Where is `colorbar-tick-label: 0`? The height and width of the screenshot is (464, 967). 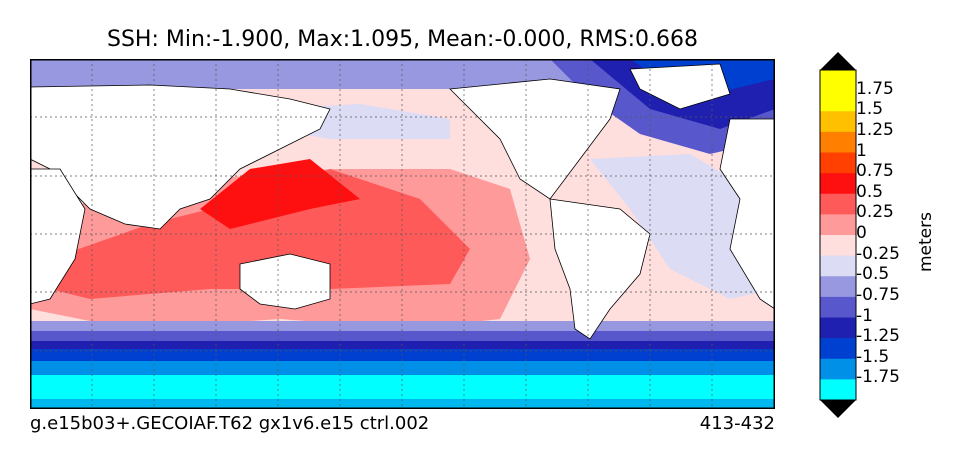
colorbar-tick-label: 0 is located at coordinates (861, 233).